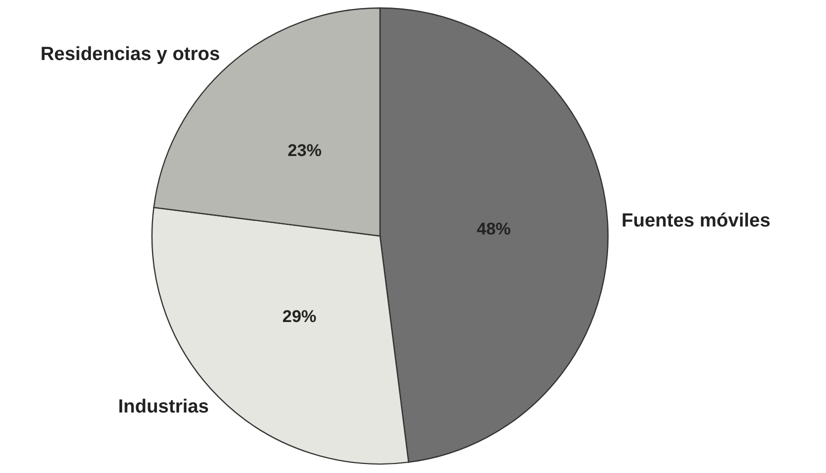  What do you see at coordinates (130, 54) in the screenshot?
I see `slice-label: Residencias y otros` at bounding box center [130, 54].